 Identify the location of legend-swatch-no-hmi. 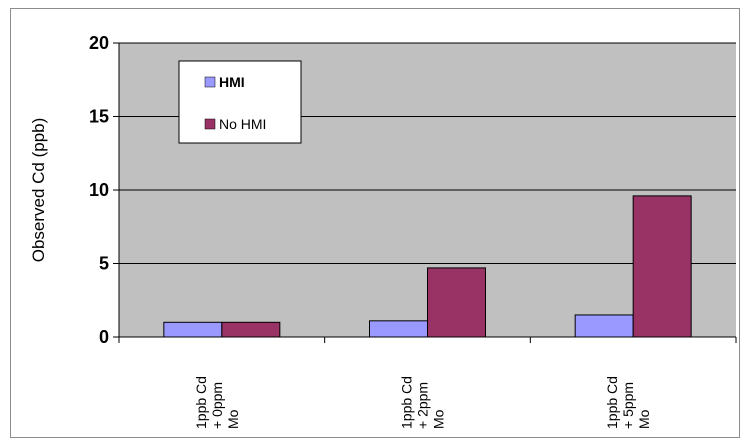
(210, 124).